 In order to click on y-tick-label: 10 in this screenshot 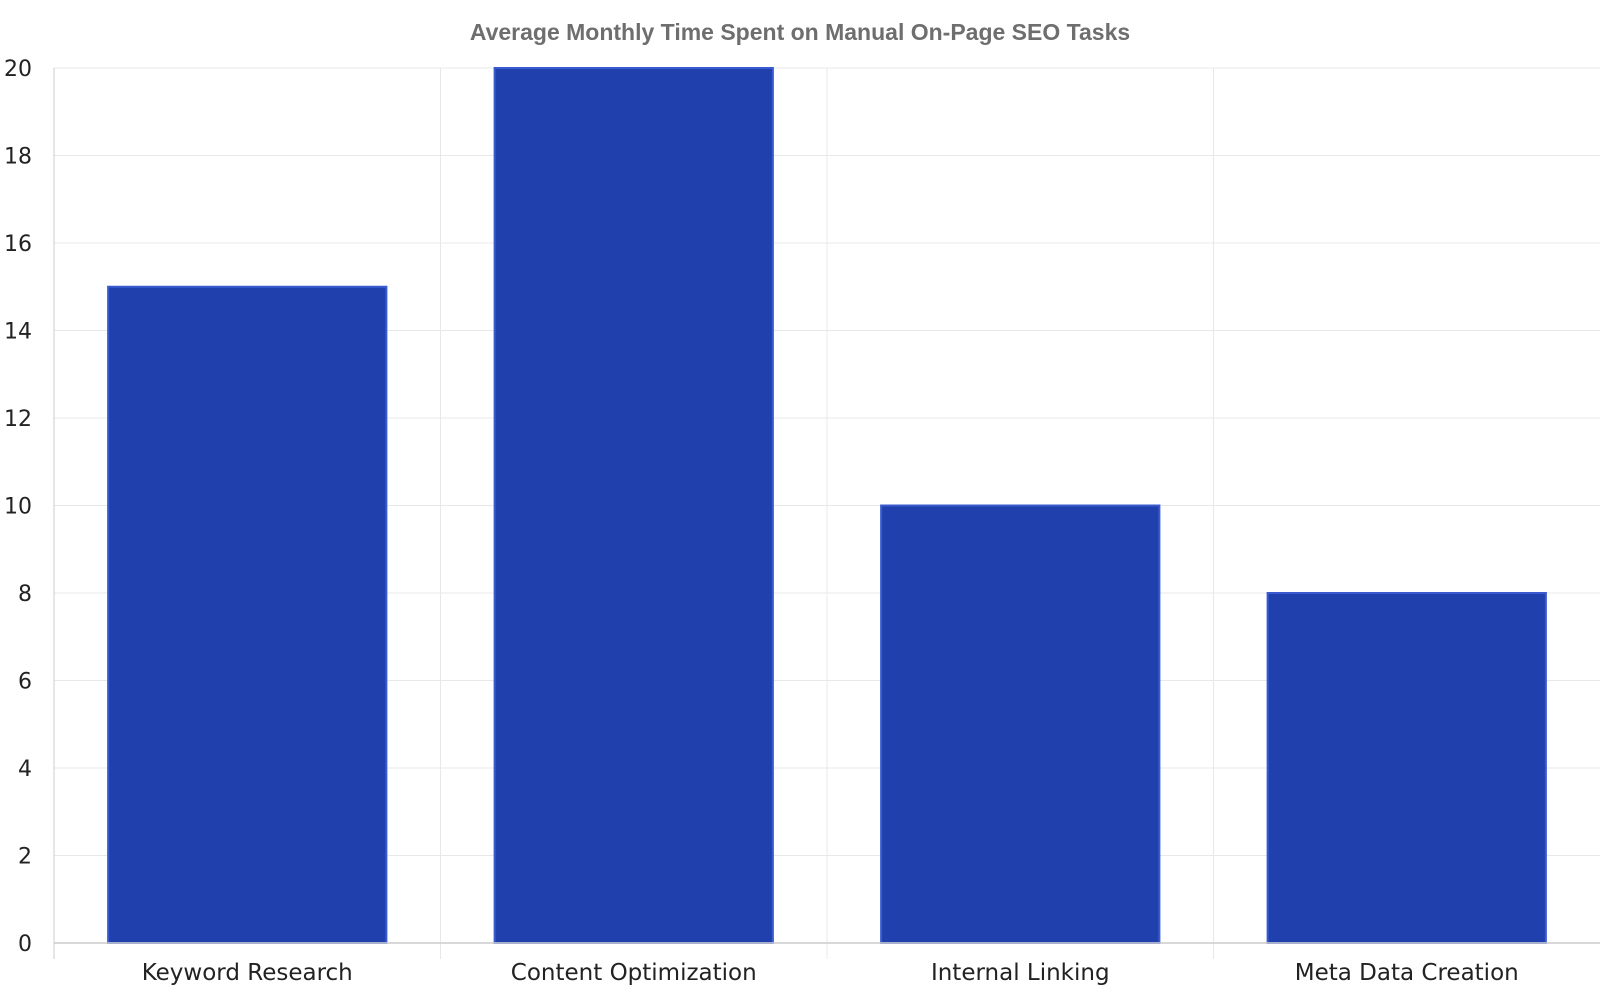, I will do `click(18, 507)`.